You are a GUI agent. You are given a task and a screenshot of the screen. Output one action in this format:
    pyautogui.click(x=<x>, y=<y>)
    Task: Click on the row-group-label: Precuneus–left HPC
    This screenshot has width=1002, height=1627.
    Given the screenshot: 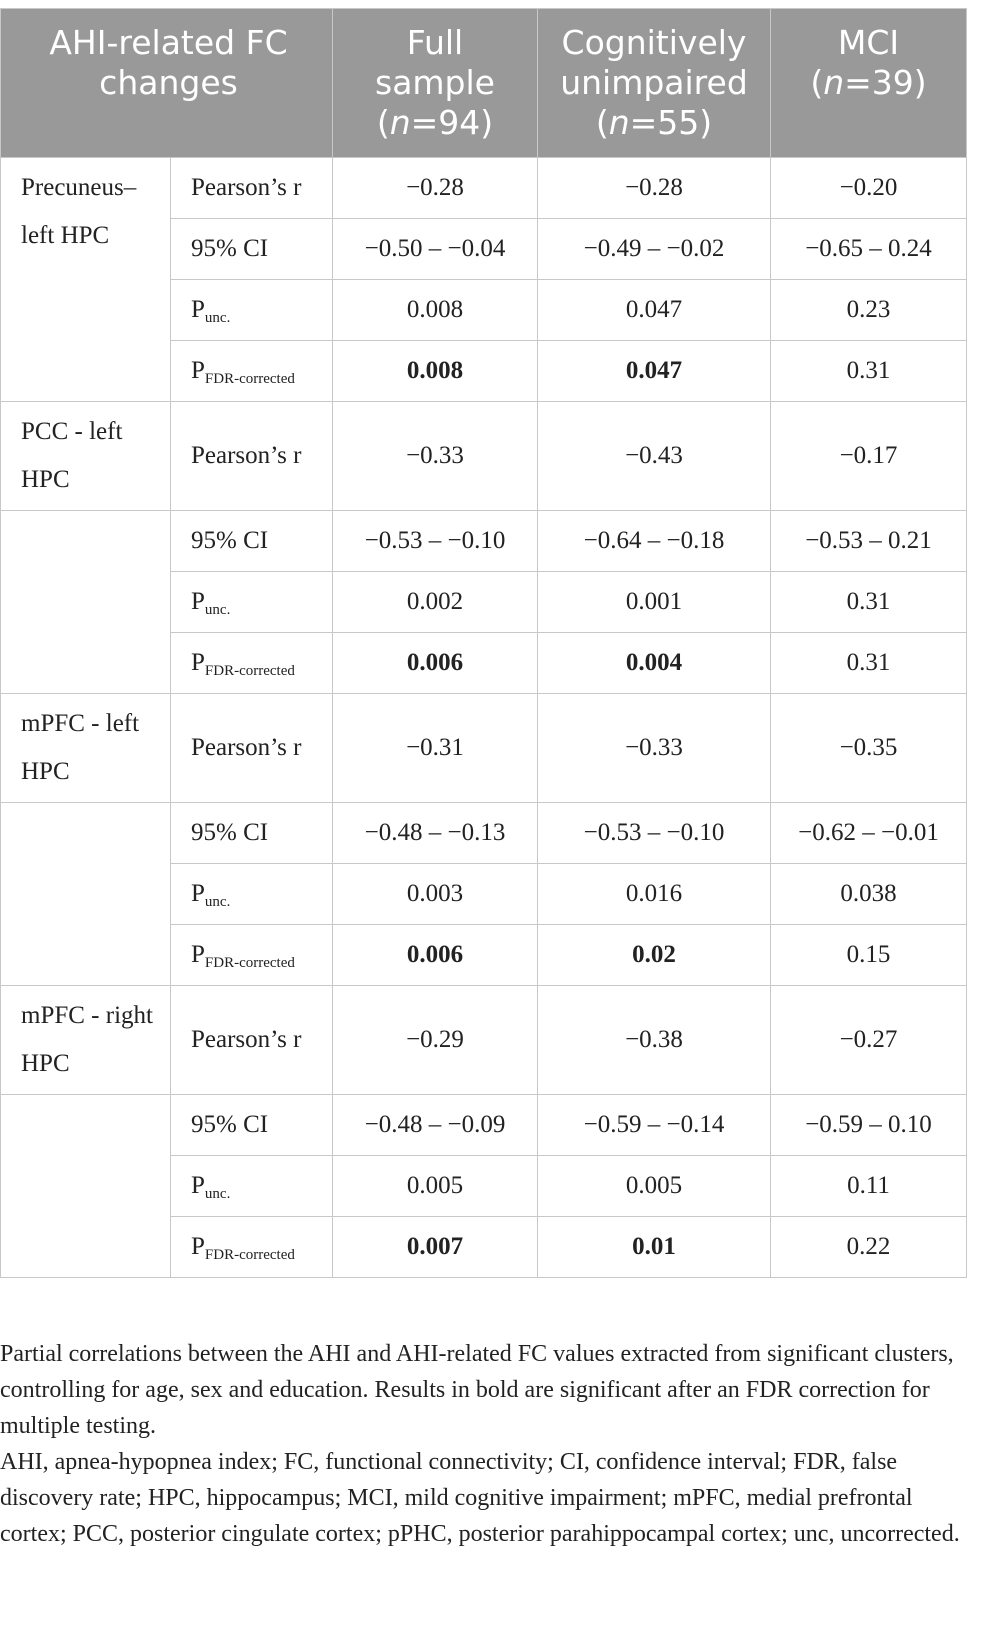 What is the action you would take?
    pyautogui.click(x=85, y=279)
    